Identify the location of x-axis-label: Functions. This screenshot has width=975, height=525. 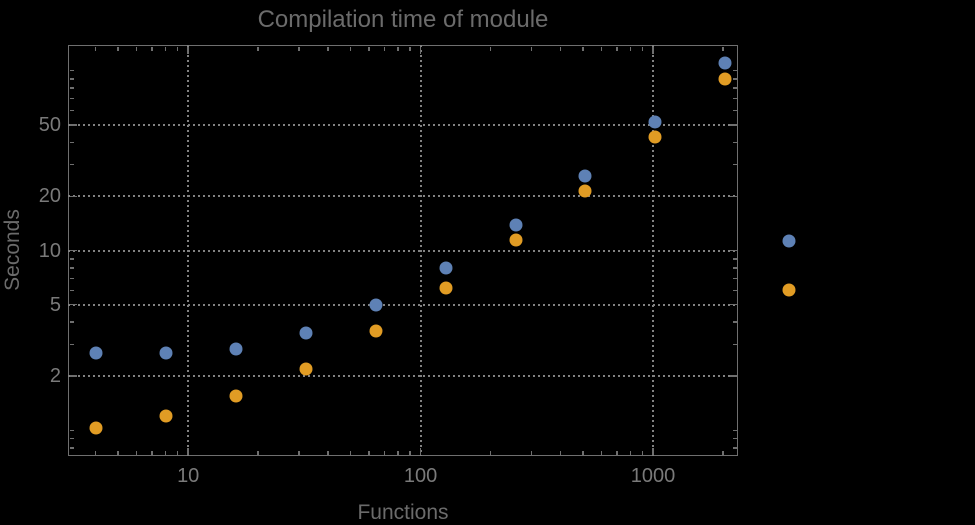
(403, 512).